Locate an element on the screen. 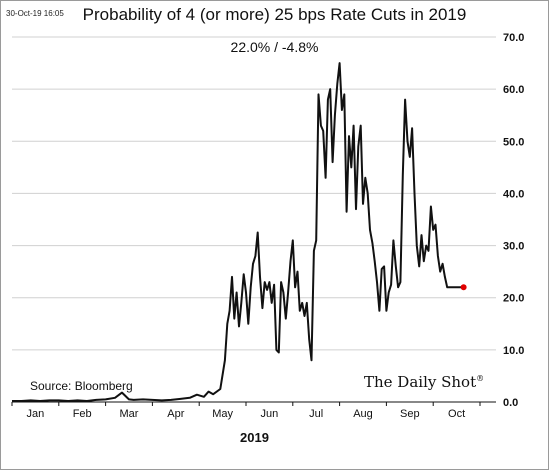 The width and height of the screenshot is (549, 470). x-tick-label: Mar is located at coordinates (129, 414).